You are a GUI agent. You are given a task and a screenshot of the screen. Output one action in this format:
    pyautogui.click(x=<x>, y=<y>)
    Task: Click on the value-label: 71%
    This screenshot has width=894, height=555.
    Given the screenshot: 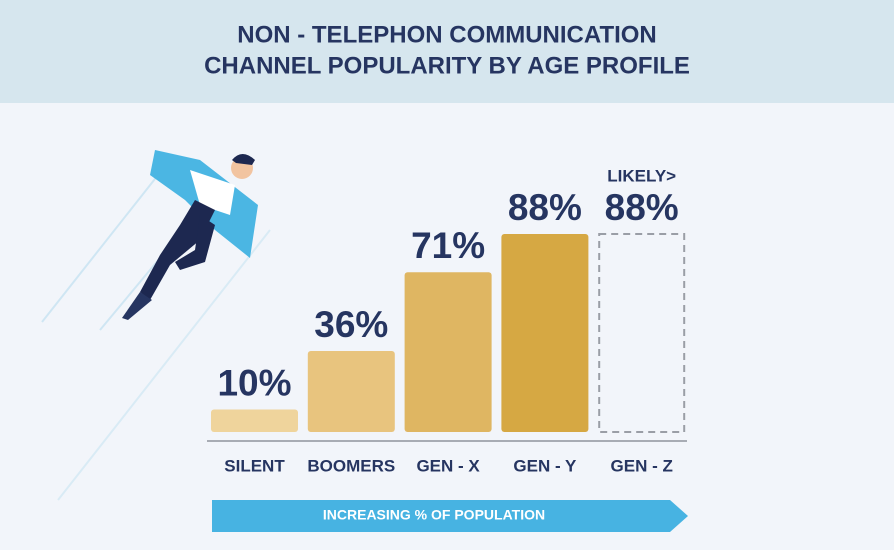 What is the action you would take?
    pyautogui.click(x=448, y=245)
    